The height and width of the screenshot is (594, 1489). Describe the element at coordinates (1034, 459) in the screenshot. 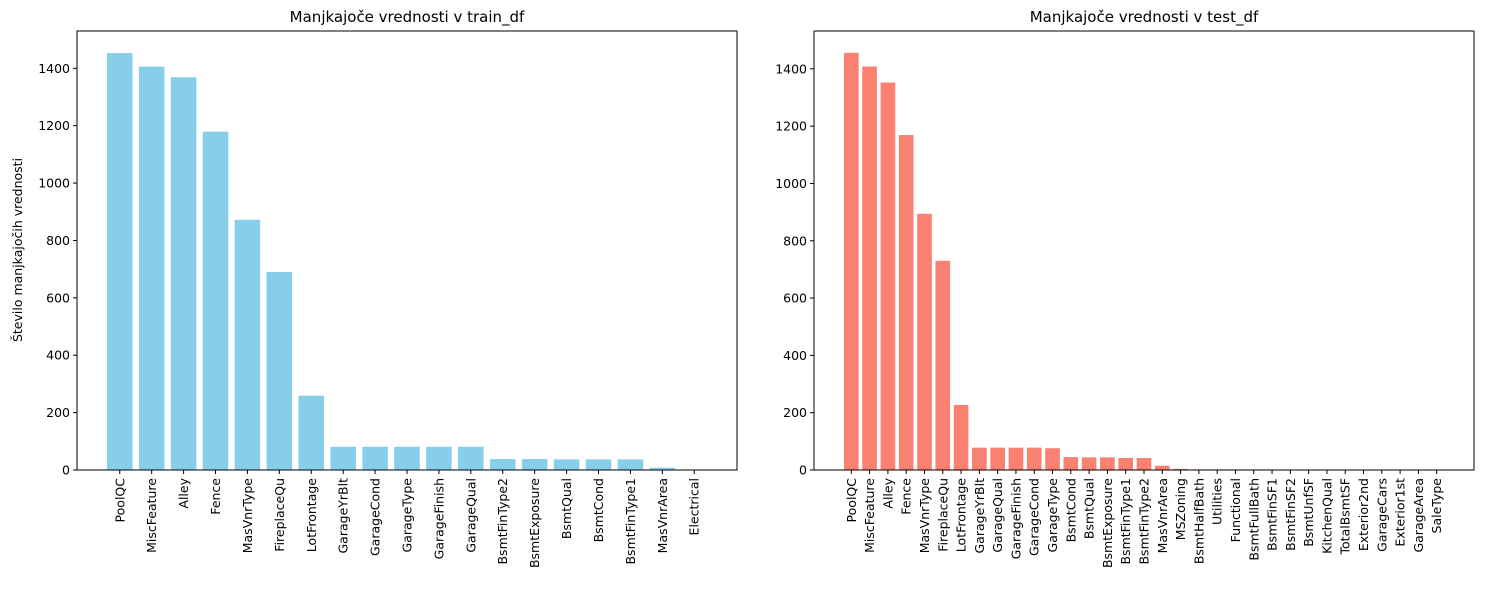

I see `test-bar-GarageCond` at that location.